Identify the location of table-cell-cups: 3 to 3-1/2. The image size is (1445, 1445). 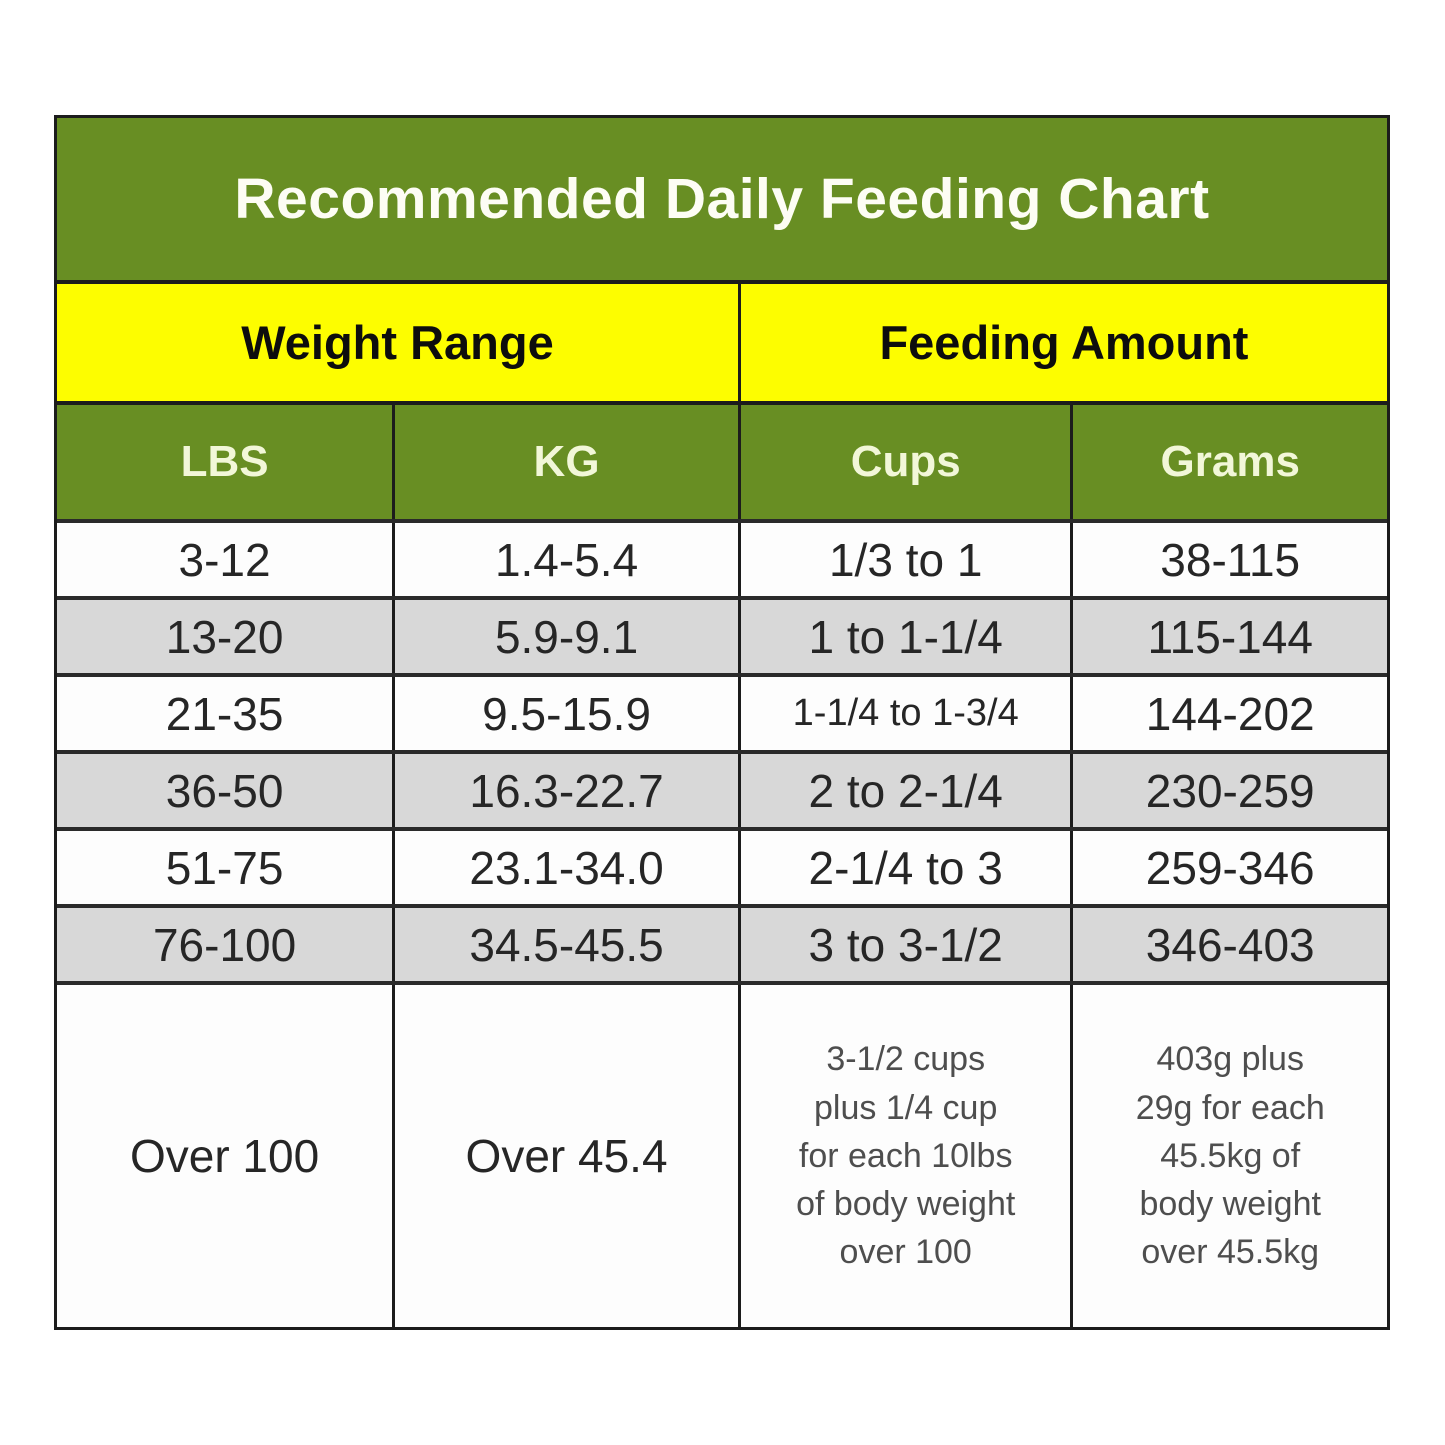
(904, 944).